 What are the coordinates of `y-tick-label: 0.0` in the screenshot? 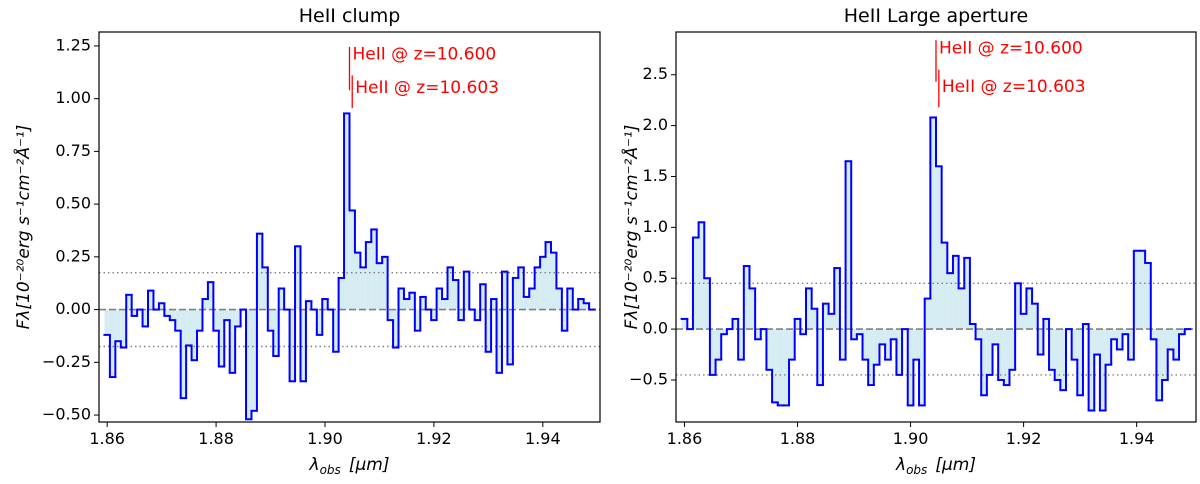 It's located at (655, 328).